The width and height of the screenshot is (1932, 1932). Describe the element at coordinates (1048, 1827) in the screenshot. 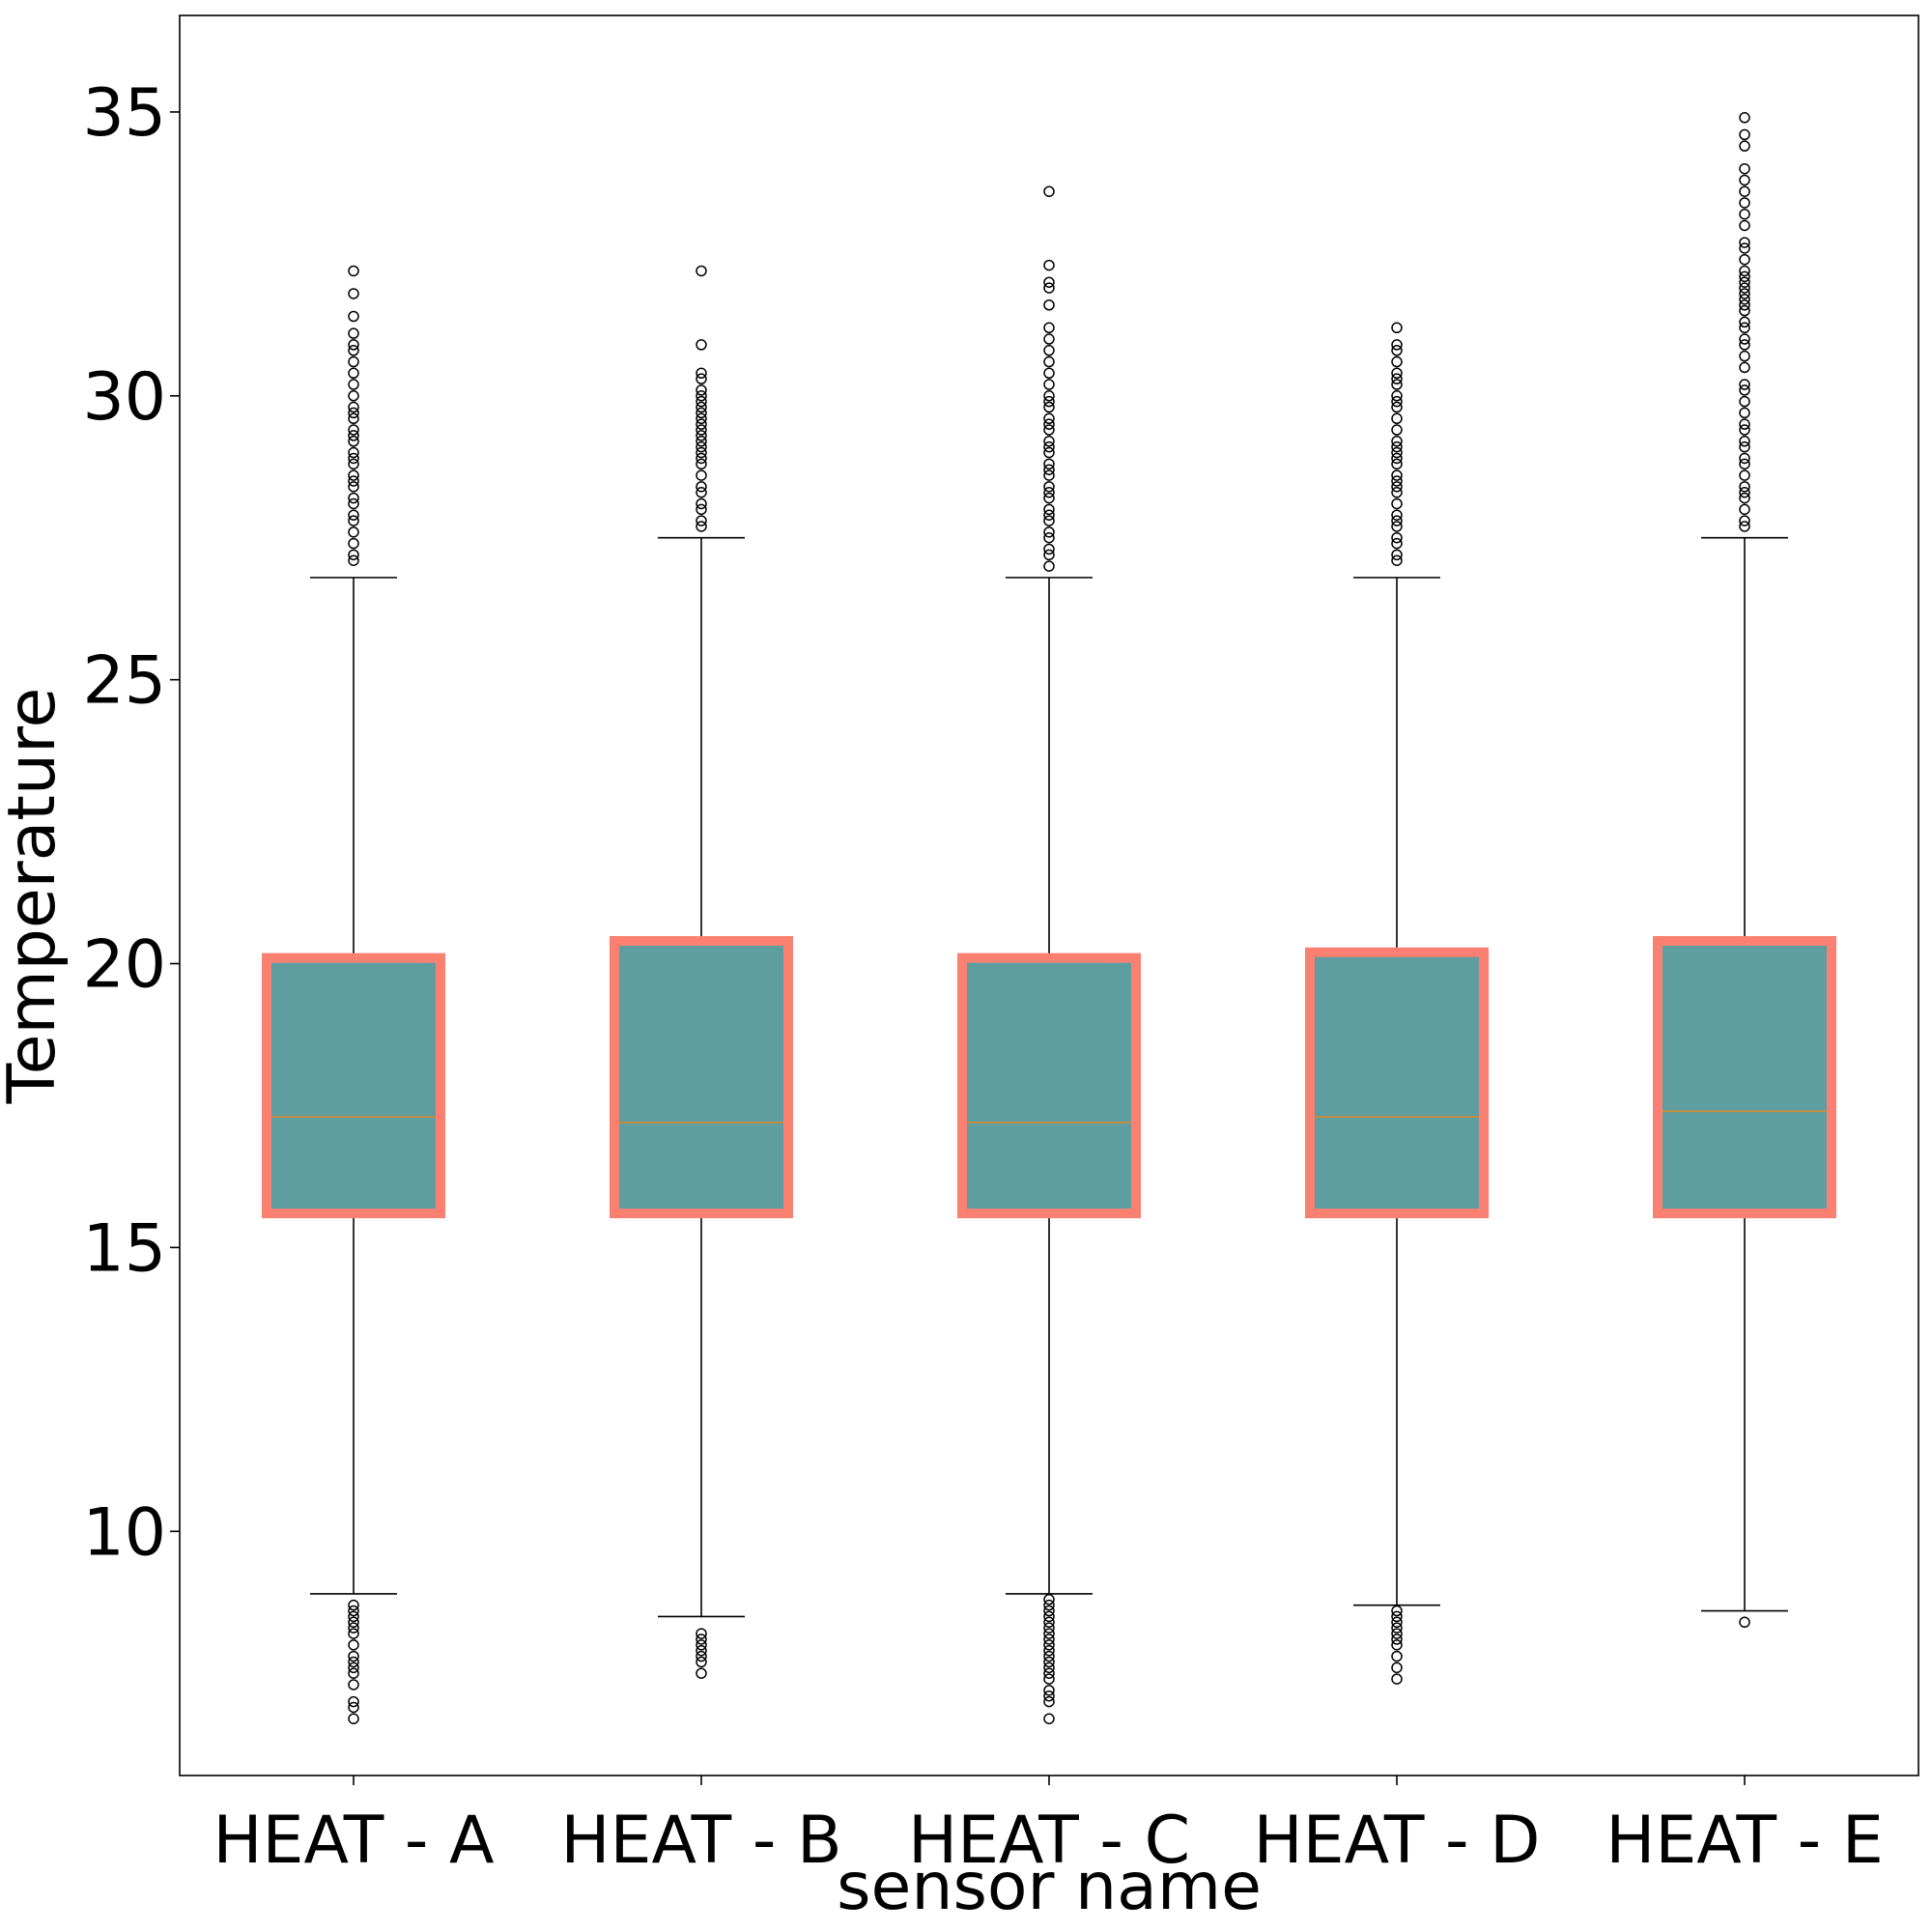

I see `x-axis-ticks: HEAT - A HEAT - B HEAT - C HEAT - D HEAT - E` at that location.